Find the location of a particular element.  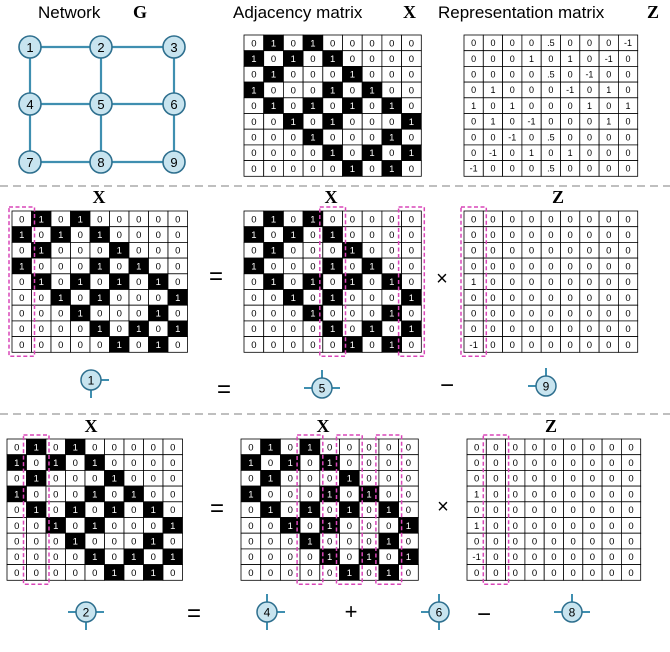

matrix-cell-value: -1 is located at coordinates (474, 169).